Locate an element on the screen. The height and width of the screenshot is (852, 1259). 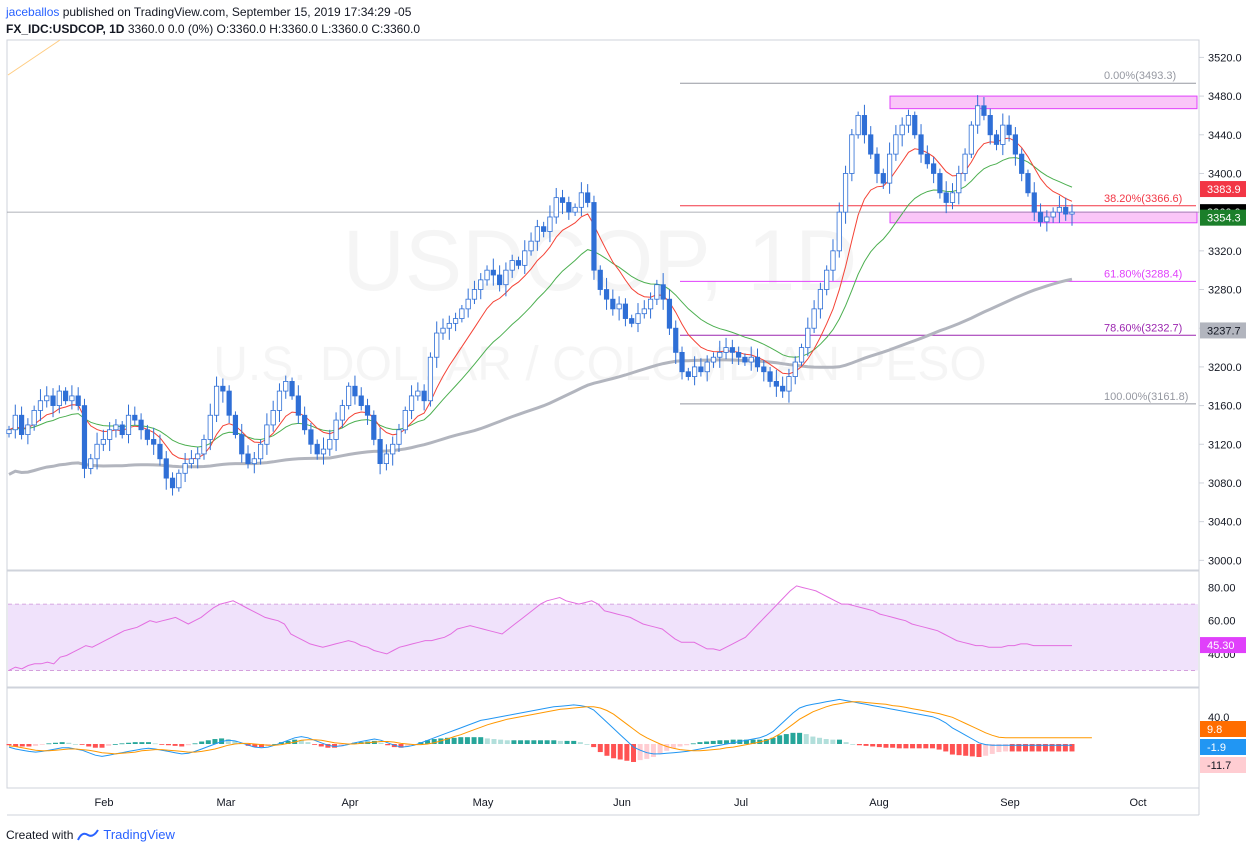
fib-level-label: 78.60%(3232.7) is located at coordinates (1143, 328).